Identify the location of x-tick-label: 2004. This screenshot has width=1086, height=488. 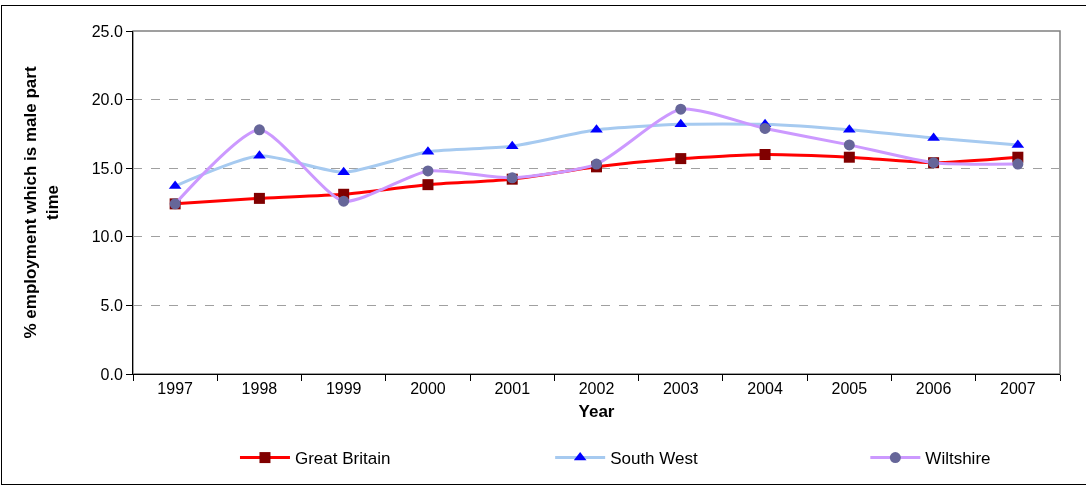
(765, 389).